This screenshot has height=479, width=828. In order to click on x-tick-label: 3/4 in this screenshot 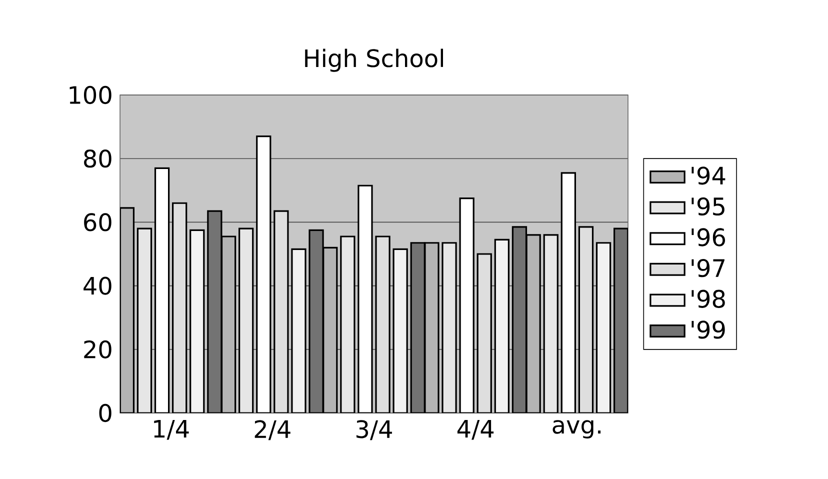, I will do `click(374, 430)`.